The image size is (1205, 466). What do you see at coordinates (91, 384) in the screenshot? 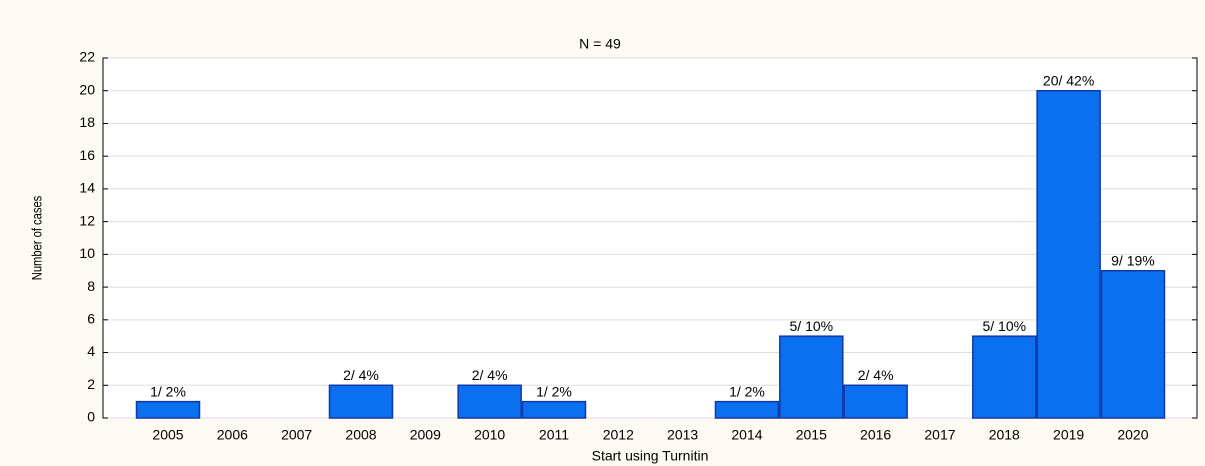
I see `y-tick-label: 2` at bounding box center [91, 384].